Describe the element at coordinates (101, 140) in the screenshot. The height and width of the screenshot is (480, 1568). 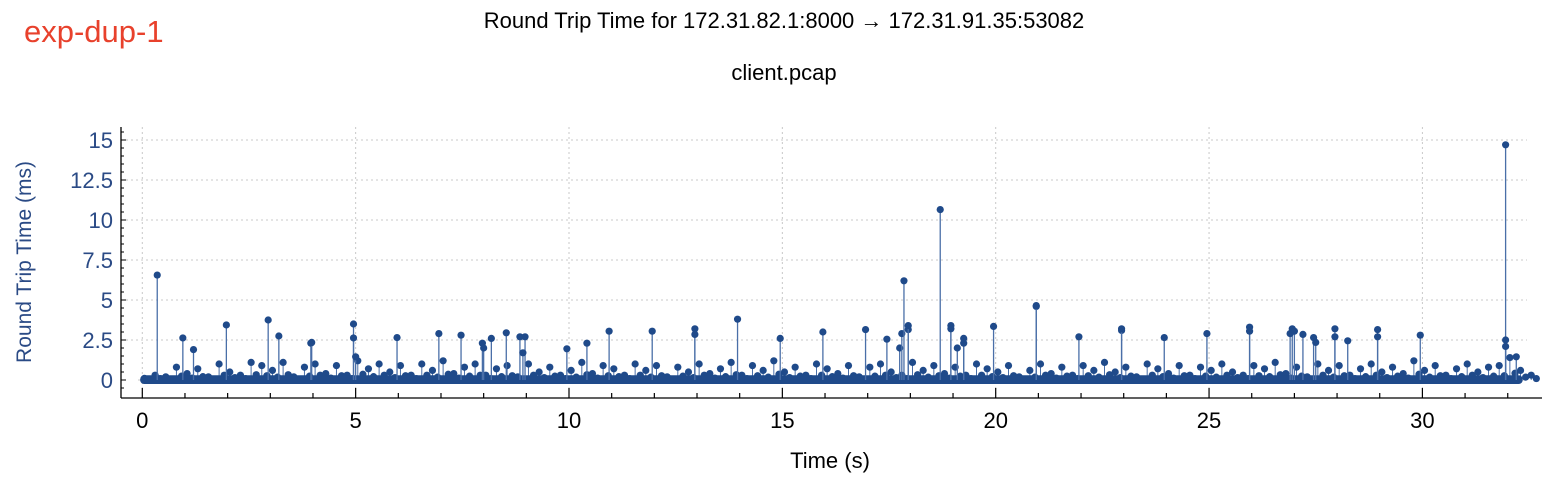
I see `y-tick-label: 15` at that location.